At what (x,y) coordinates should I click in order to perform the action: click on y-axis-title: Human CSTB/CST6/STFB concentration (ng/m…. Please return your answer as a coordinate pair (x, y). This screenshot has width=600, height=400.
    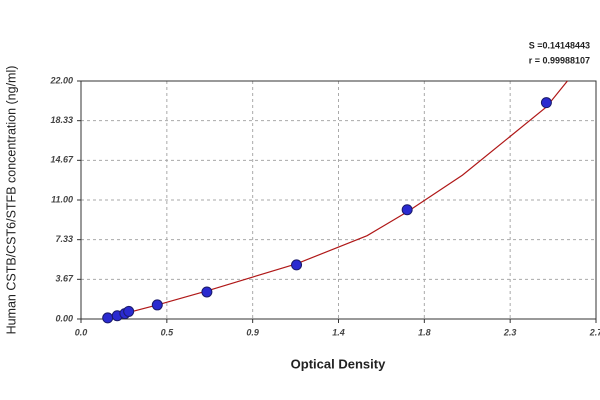
    Looking at the image, I should click on (11, 200).